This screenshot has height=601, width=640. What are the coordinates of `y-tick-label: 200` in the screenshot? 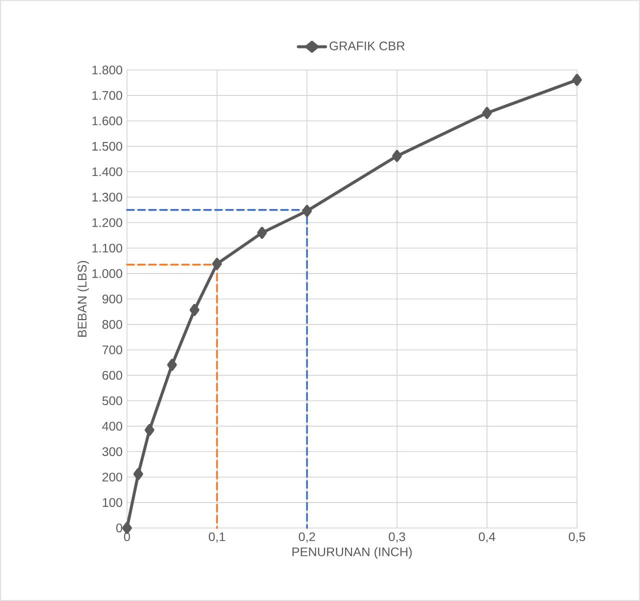 It's located at (112, 477).